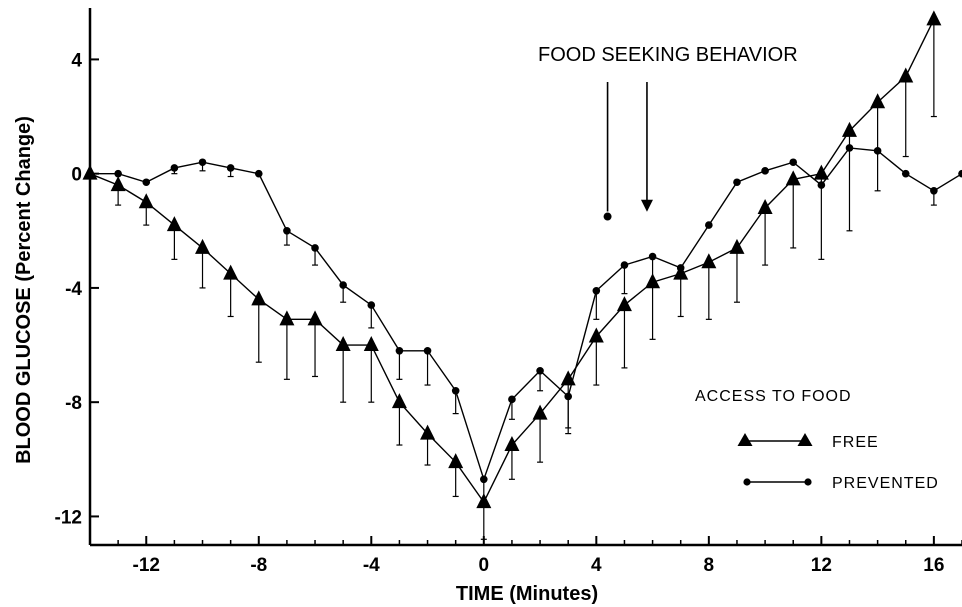  Describe the element at coordinates (73, 289) in the screenshot. I see `y-tick-label: -4` at that location.